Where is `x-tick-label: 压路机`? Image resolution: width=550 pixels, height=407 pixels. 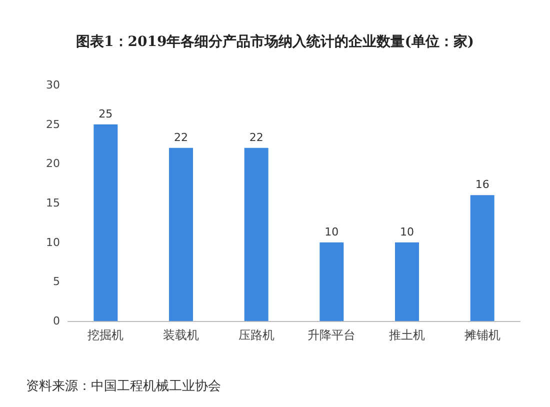 x-tick-label: 压路机 is located at coordinates (256, 335).